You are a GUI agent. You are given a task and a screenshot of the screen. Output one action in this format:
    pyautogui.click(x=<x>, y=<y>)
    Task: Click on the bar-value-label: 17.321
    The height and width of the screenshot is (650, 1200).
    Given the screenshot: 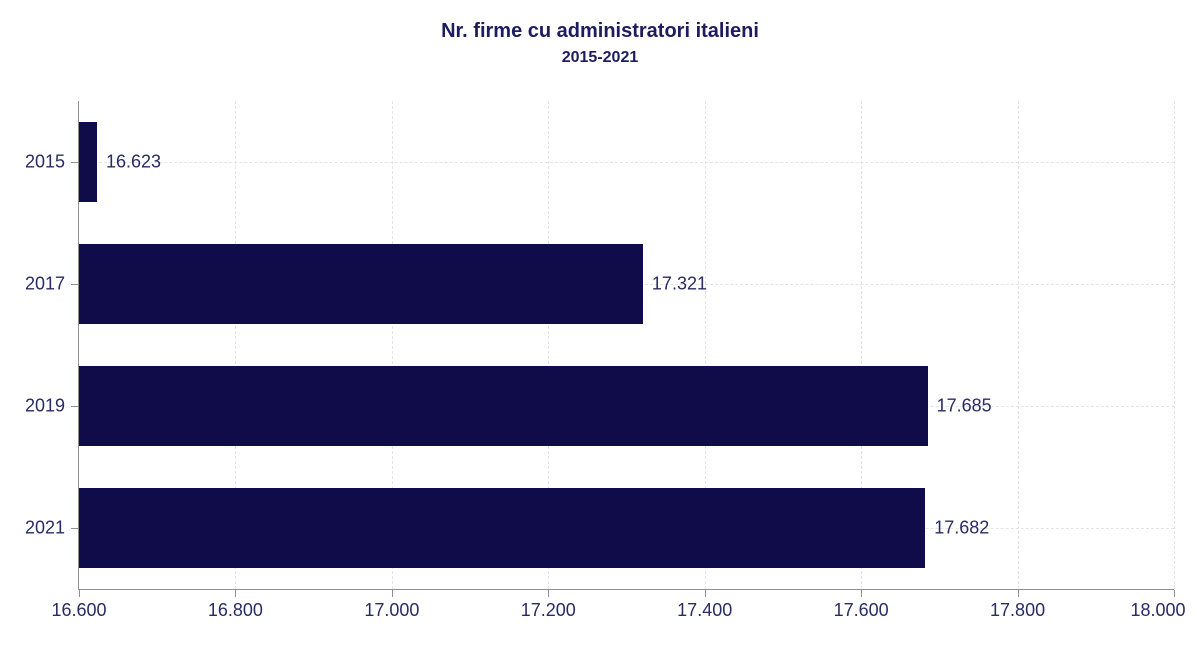 What is the action you would take?
    pyautogui.click(x=679, y=283)
    